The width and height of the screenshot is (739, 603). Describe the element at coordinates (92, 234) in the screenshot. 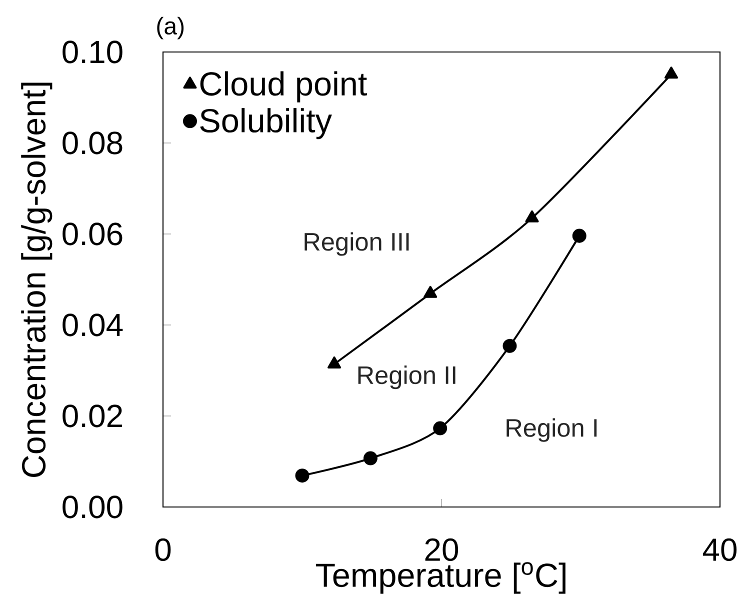

I see `y-tick-label: 0.06` at that location.